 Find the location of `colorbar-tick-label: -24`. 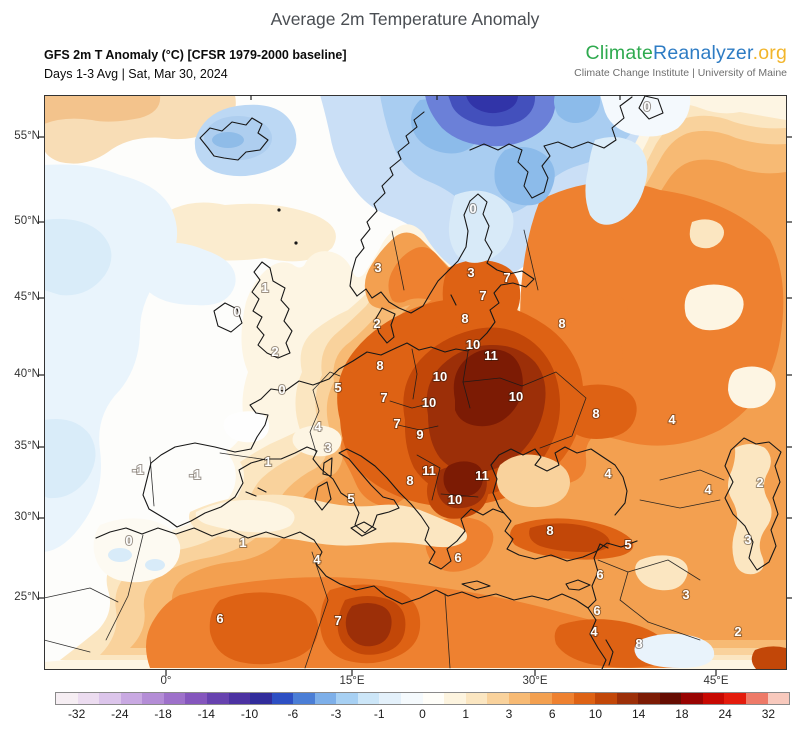

colorbar-tick-label: -24 is located at coordinates (120, 714).